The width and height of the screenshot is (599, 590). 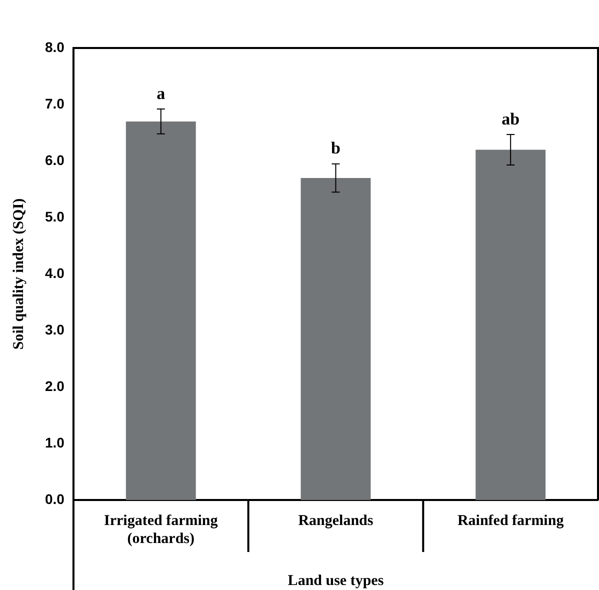 What do you see at coordinates (161, 529) in the screenshot?
I see `x-tick-label: Irrigated farming (orchards)` at bounding box center [161, 529].